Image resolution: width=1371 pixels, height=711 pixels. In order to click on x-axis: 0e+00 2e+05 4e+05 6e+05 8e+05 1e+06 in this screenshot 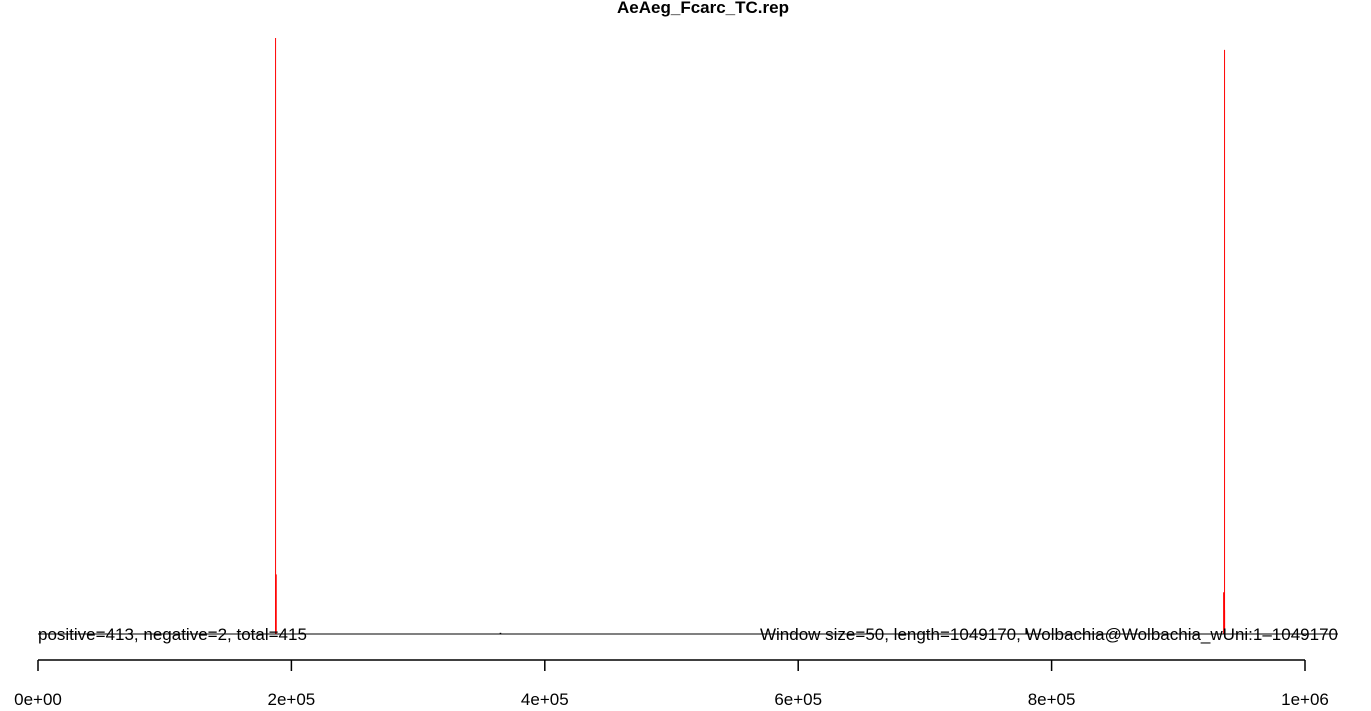, I will do `click(671, 684)`.